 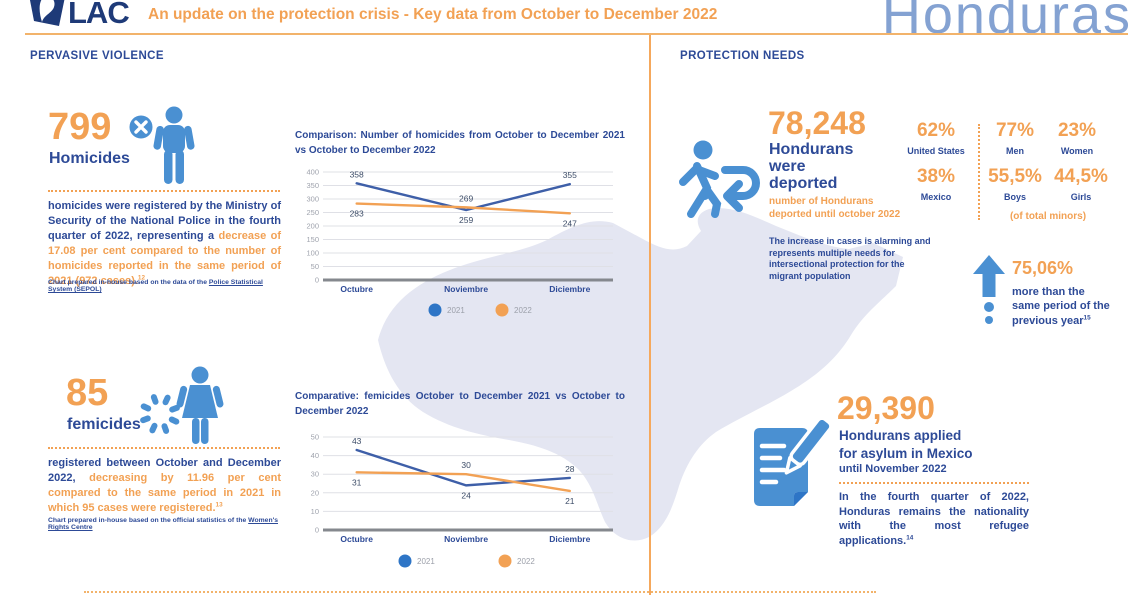 What do you see at coordinates (47, 13) in the screenshot?
I see `lac-logo-icon` at bounding box center [47, 13].